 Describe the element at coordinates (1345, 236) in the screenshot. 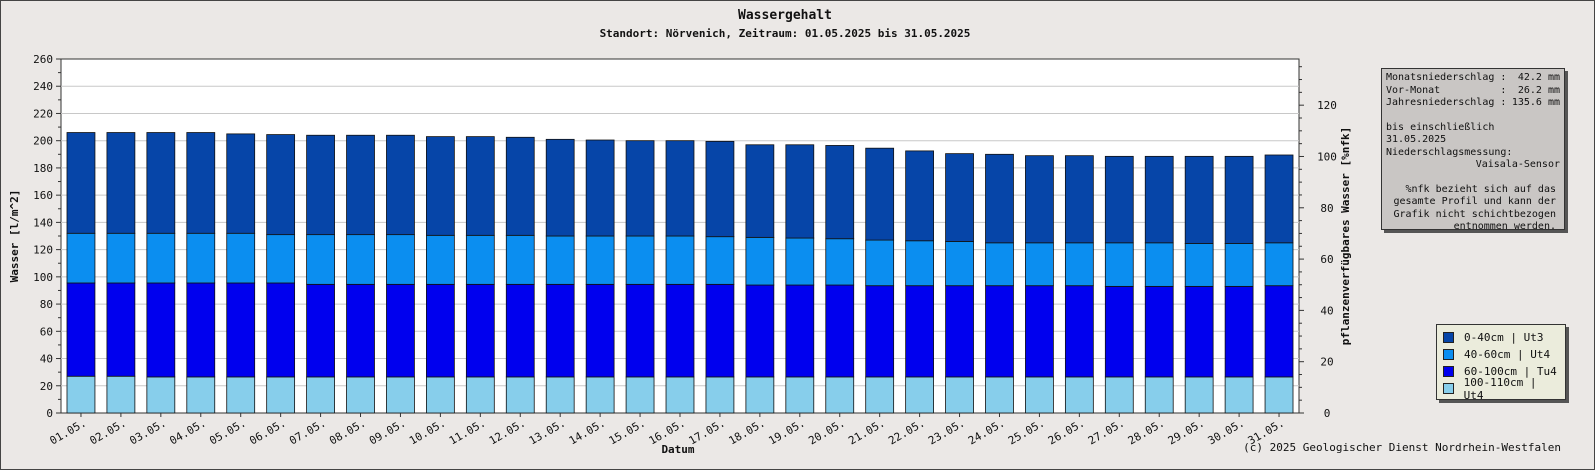

I see `y2-axis-label: pflanzenverfügbares Wasser [%nfk]` at that location.